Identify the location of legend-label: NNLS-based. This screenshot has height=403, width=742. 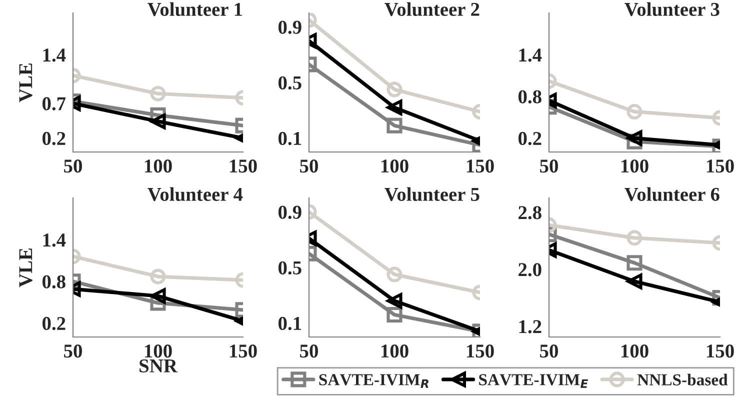
(682, 380).